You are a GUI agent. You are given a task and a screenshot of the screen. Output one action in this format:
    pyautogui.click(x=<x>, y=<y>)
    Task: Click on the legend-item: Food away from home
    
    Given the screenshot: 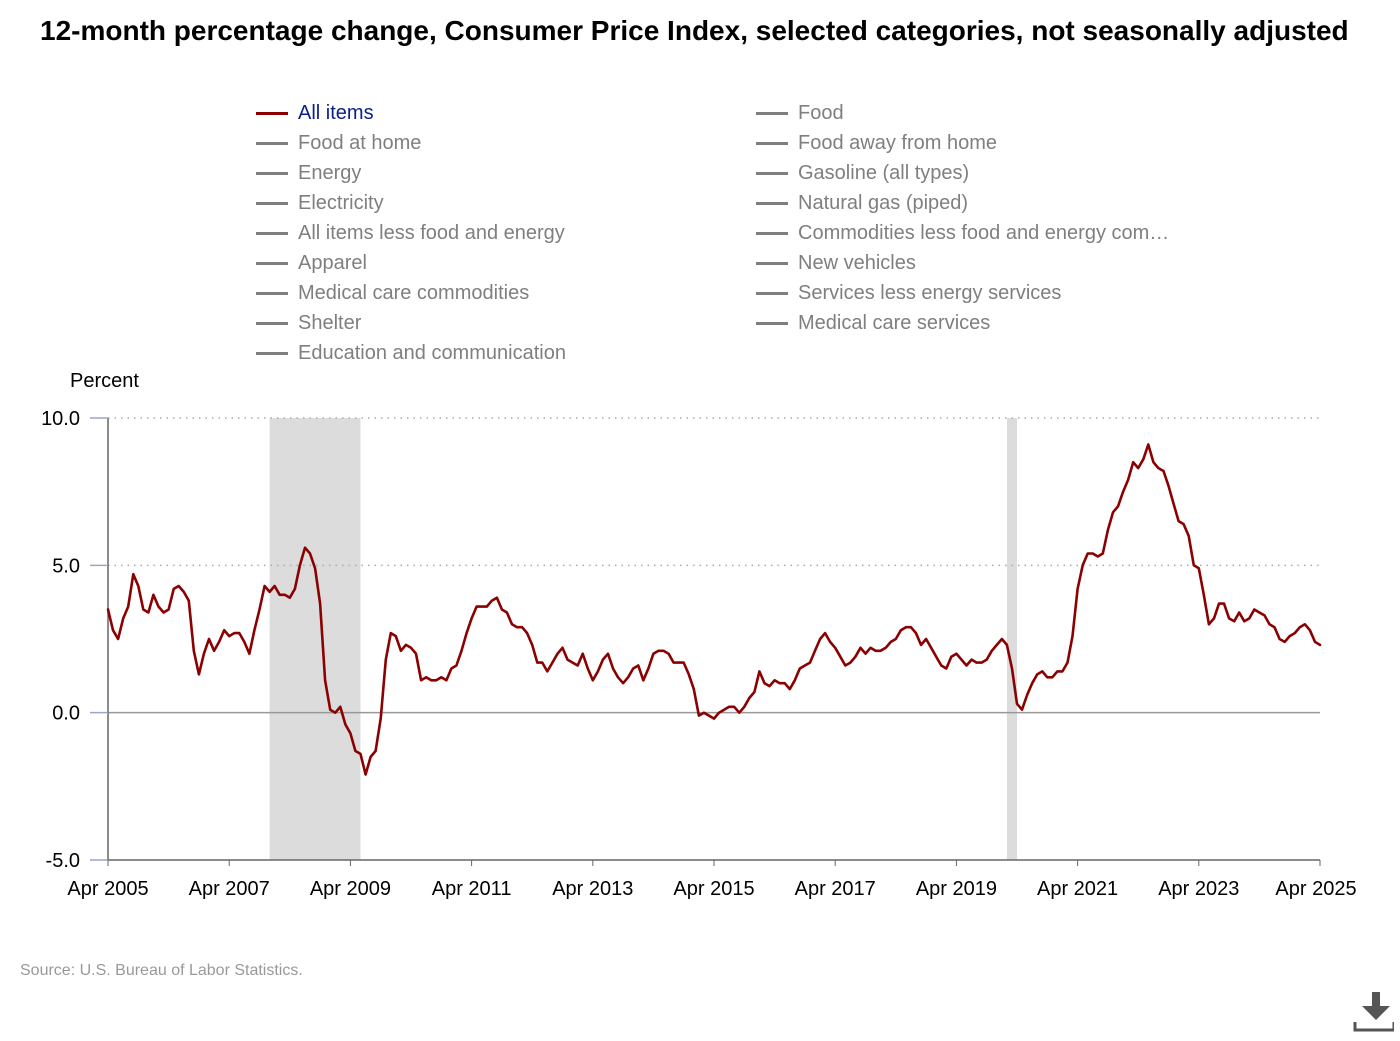 What is the action you would take?
    pyautogui.click(x=876, y=143)
    